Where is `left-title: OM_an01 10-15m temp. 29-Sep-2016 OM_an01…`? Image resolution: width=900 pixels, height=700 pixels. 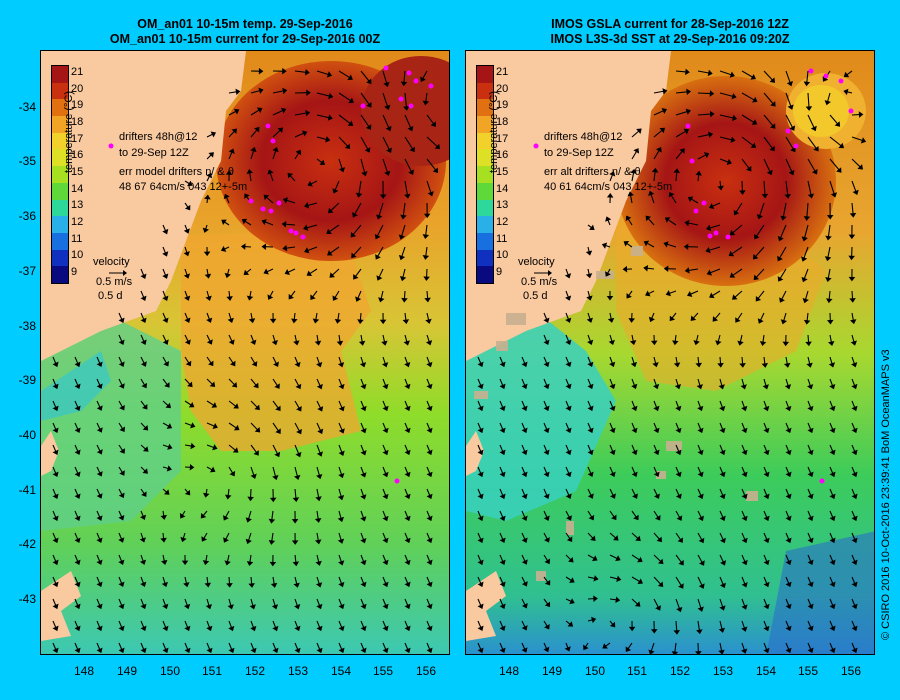 left-title: OM_an01 10-15m temp. 29-Sep-2016 OM_an01… is located at coordinates (245, 32).